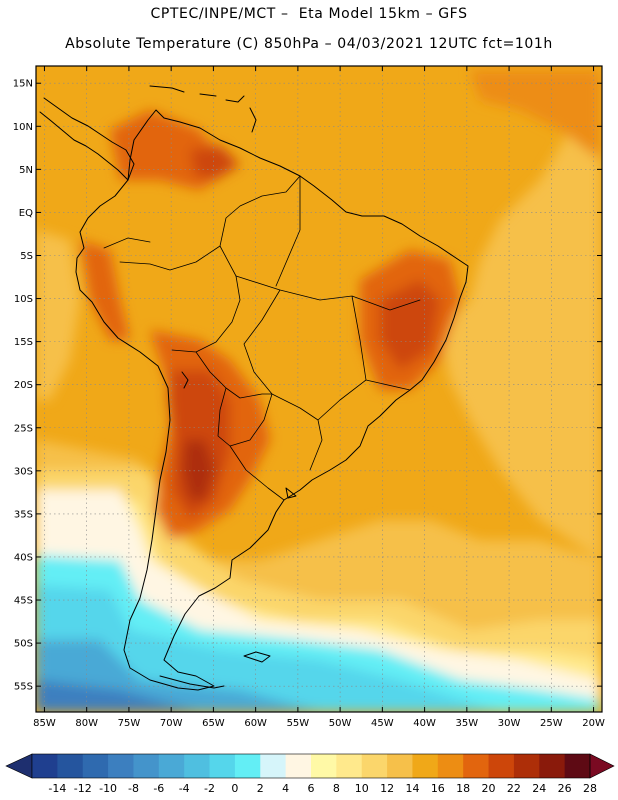 This screenshot has width=618, height=800. I want to click on colorbar-label: -12, so click(83, 788).